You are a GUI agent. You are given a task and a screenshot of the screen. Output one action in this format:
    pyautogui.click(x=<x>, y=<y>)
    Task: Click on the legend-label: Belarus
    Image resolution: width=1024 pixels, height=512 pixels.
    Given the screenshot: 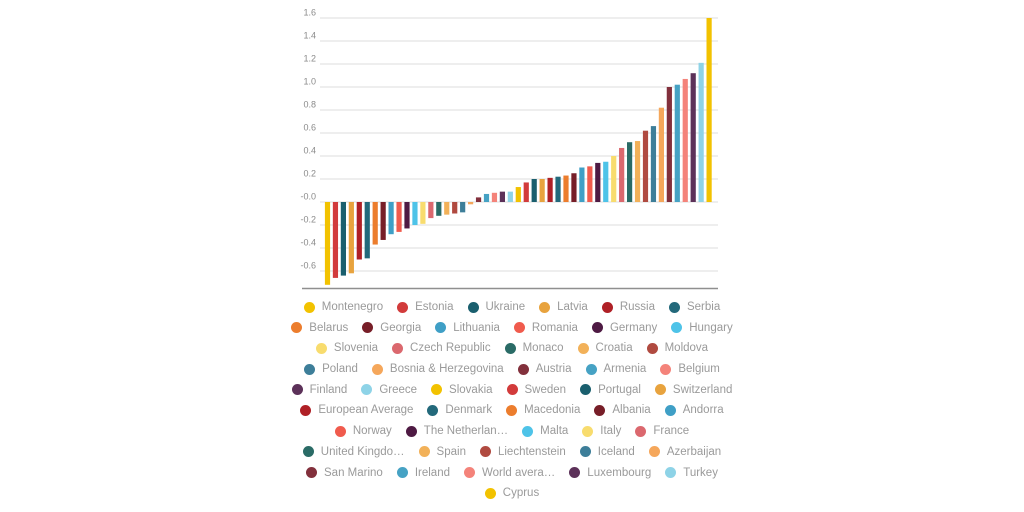 What is the action you would take?
    pyautogui.click(x=329, y=327)
    